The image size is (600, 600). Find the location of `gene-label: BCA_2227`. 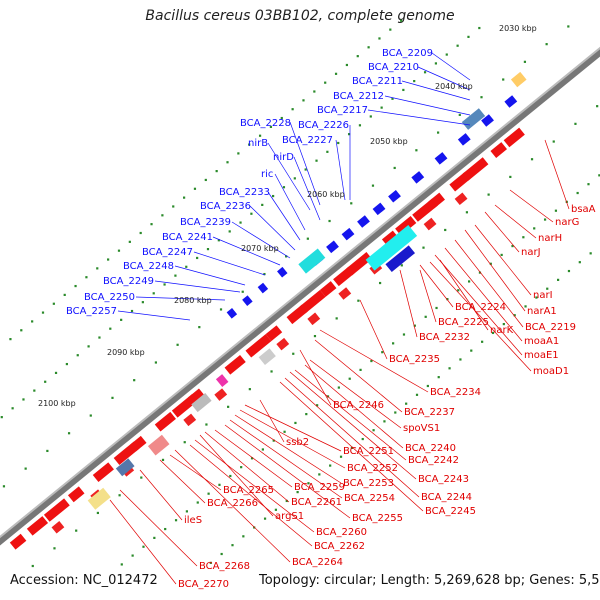

gene-label: BCA_2227 is located at coordinates (307, 140).